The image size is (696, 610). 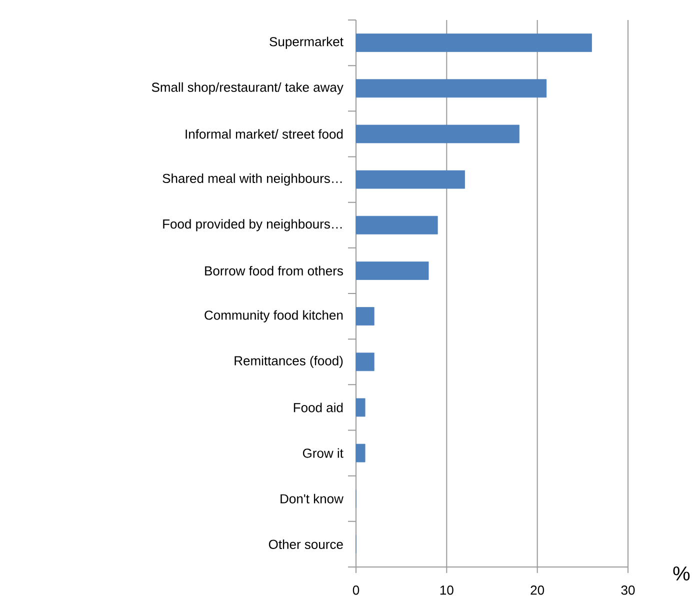 I want to click on y-tick-label: Remittances (food), so click(x=288, y=362).